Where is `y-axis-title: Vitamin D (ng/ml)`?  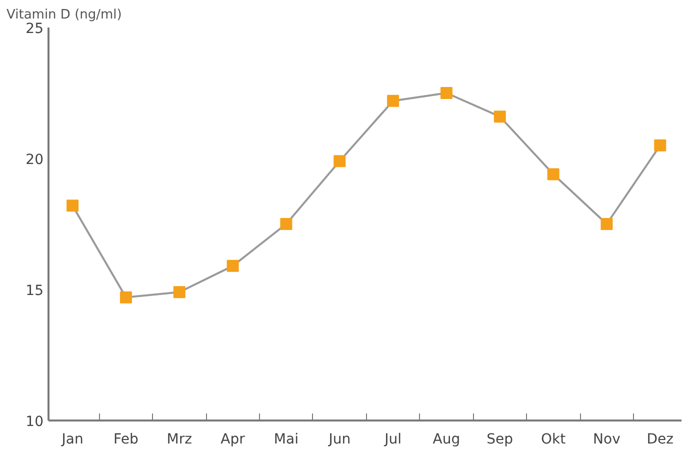 y-axis-title: Vitamin D (ng/ml) is located at coordinates (64, 15).